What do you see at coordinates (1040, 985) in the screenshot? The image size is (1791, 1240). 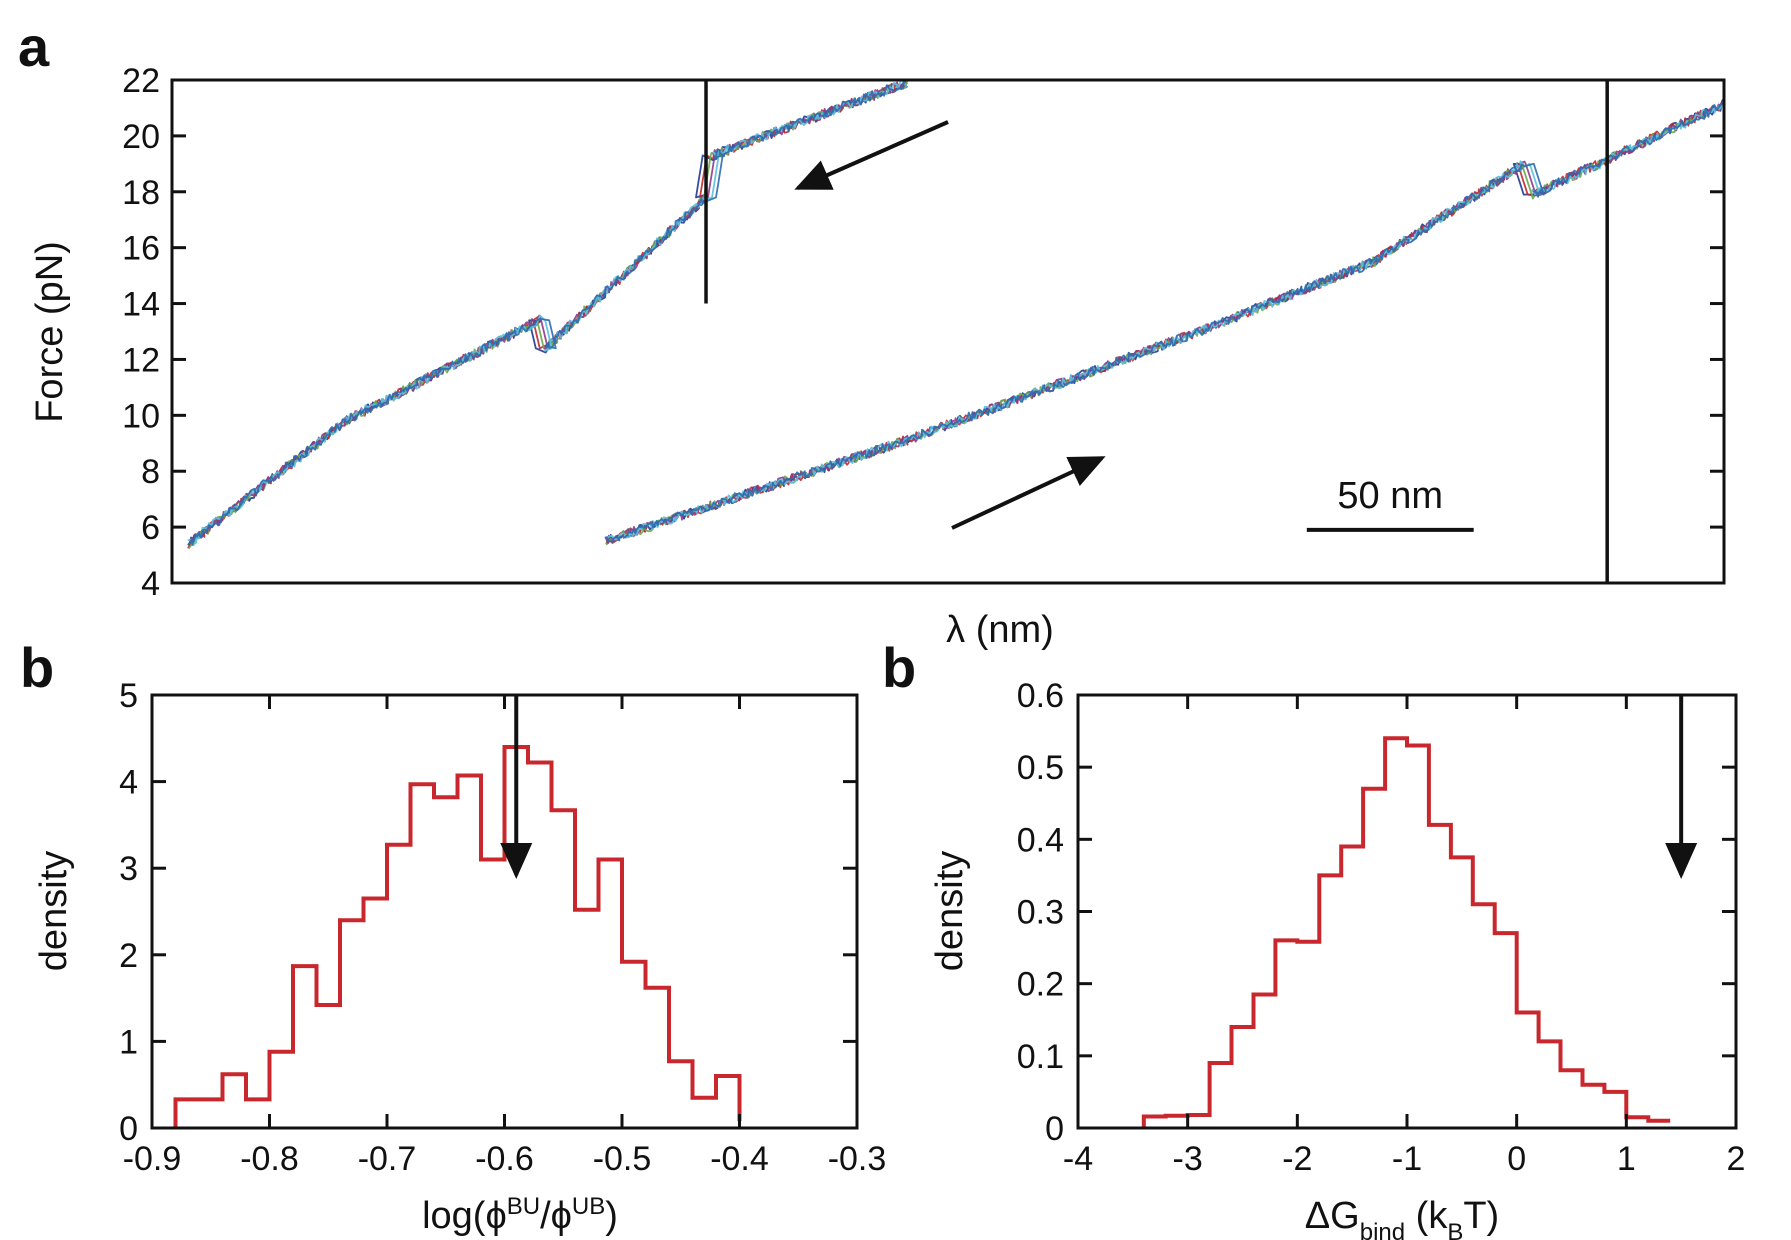 I see `y-tick-label: 0.2` at bounding box center [1040, 985].